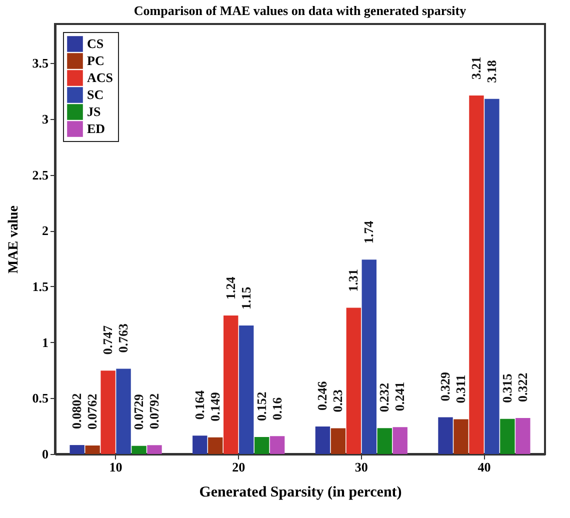 This screenshot has height=518, width=570. Describe the element at coordinates (123, 338) in the screenshot. I see `data-label: 0.763` at that location.